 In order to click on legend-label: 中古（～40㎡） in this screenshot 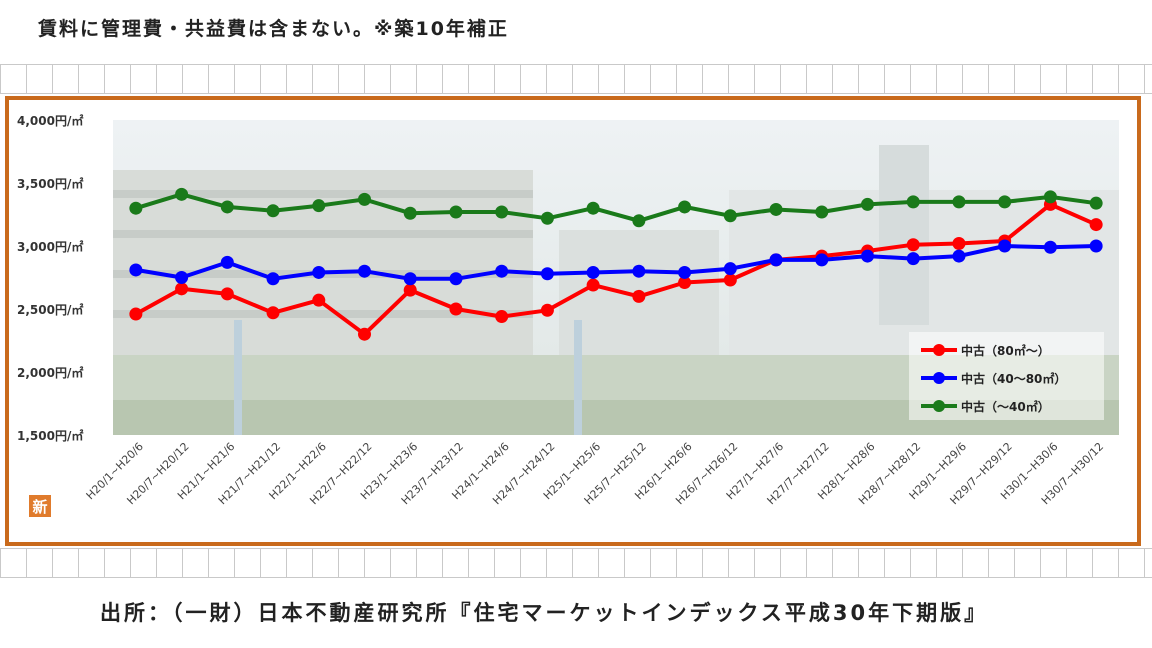, I will do `click(1005, 406)`.